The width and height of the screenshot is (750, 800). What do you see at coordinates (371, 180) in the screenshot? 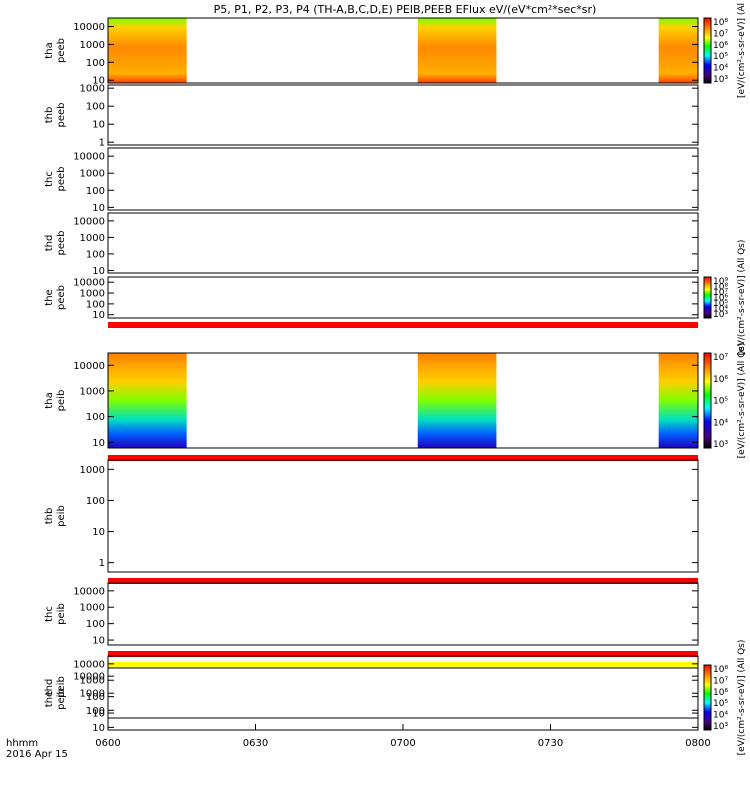
I see `panel-thc-peeb: 10000 1000 100 10 thc peeb` at bounding box center [371, 180].